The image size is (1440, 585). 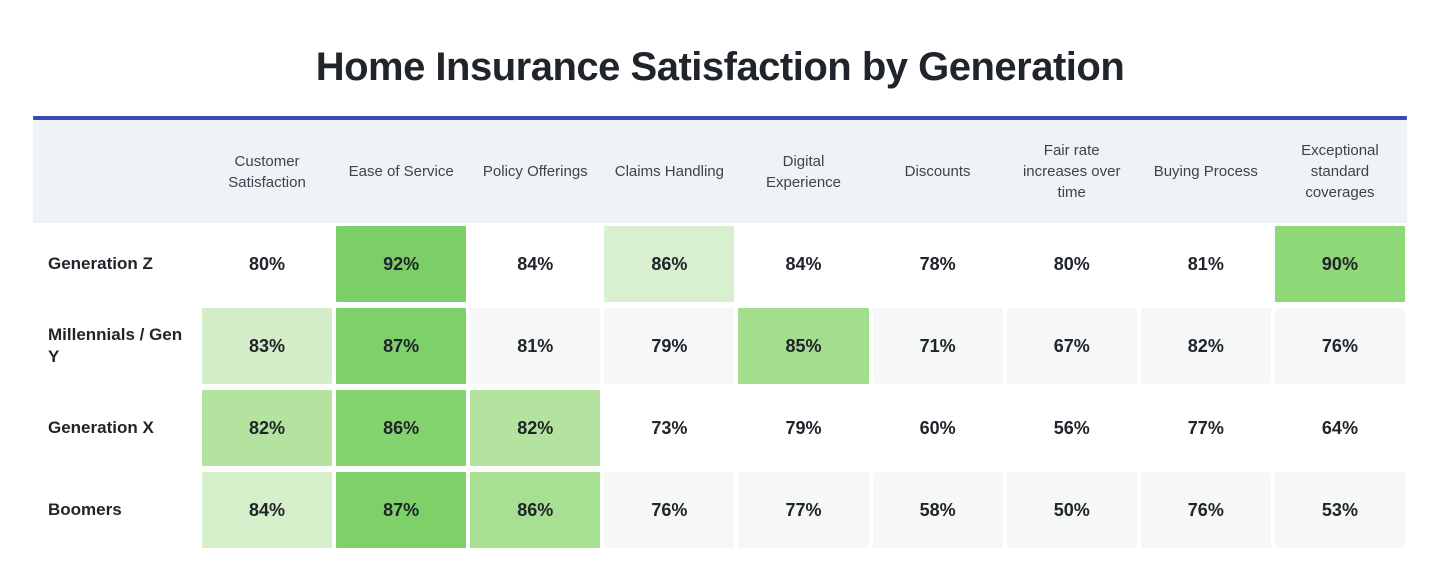 I want to click on heatmap-cell: 83%, so click(x=267, y=346).